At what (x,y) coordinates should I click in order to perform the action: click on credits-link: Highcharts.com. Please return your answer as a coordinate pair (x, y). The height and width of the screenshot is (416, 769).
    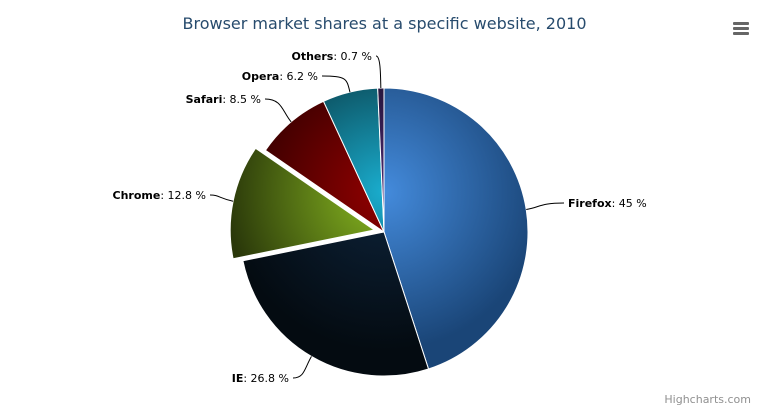
    Looking at the image, I should click on (707, 399).